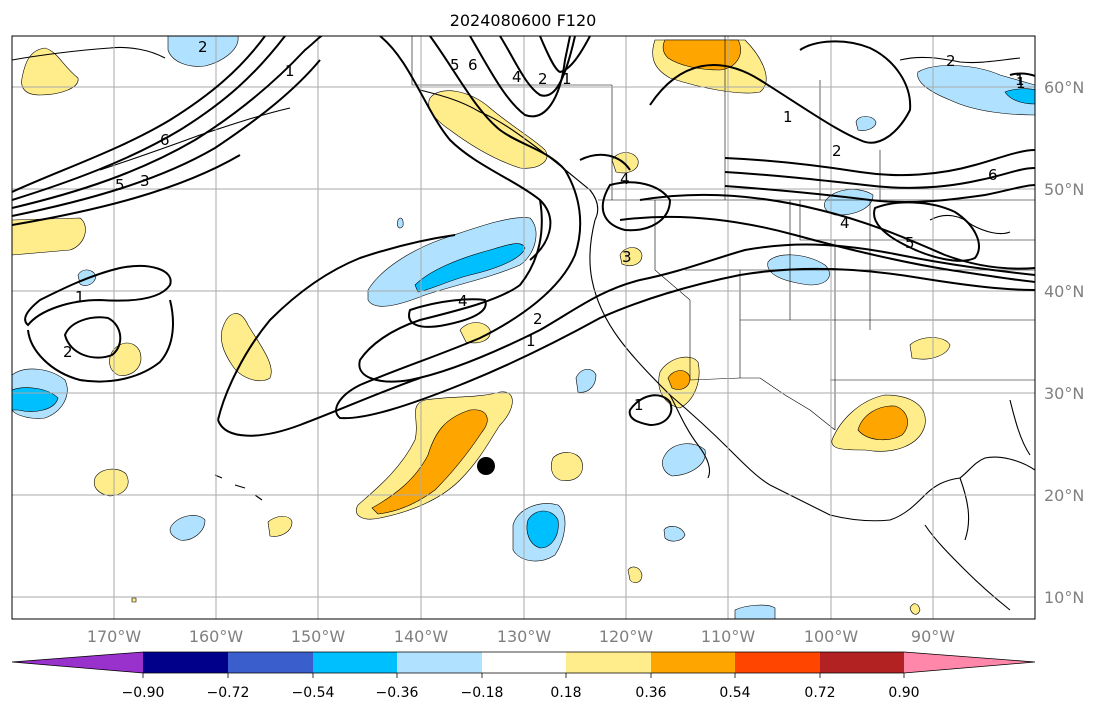  Describe the element at coordinates (960, 60) in the screenshot. I see `coastline-hudson` at that location.